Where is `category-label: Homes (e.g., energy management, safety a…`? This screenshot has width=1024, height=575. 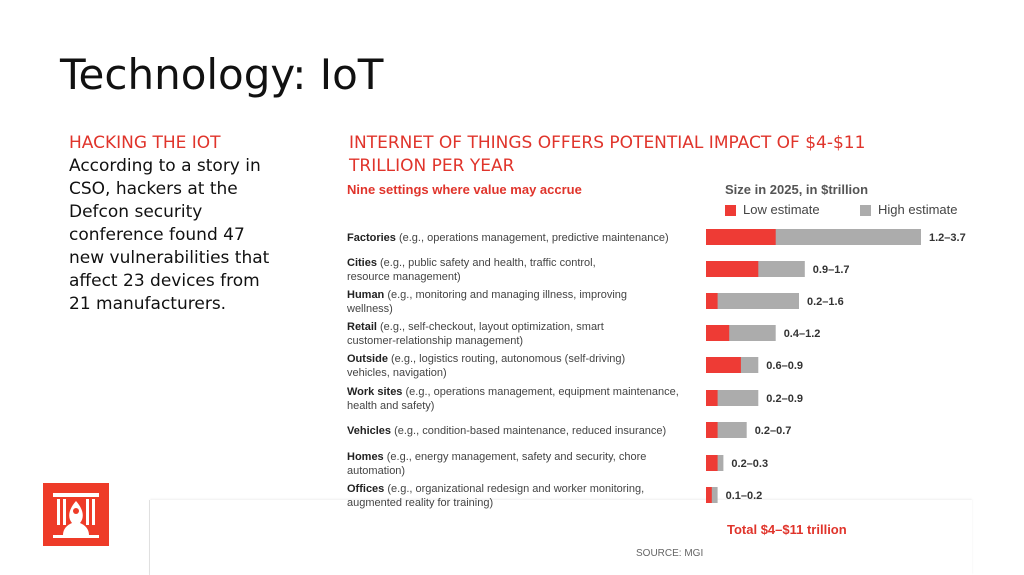 category-label: Homes (e.g., energy management, safety a… is located at coordinates (496, 464).